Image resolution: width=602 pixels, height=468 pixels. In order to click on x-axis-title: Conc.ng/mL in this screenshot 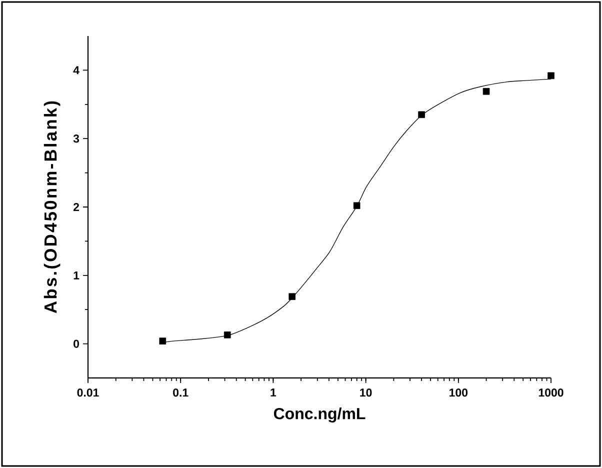, I will do `click(320, 415)`.